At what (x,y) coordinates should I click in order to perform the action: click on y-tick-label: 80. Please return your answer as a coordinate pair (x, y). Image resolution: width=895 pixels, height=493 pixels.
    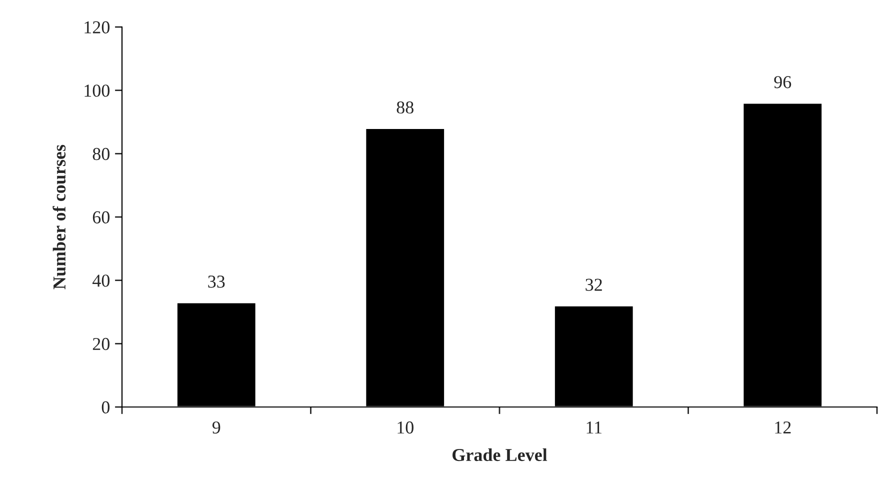
    Looking at the image, I should click on (101, 154).